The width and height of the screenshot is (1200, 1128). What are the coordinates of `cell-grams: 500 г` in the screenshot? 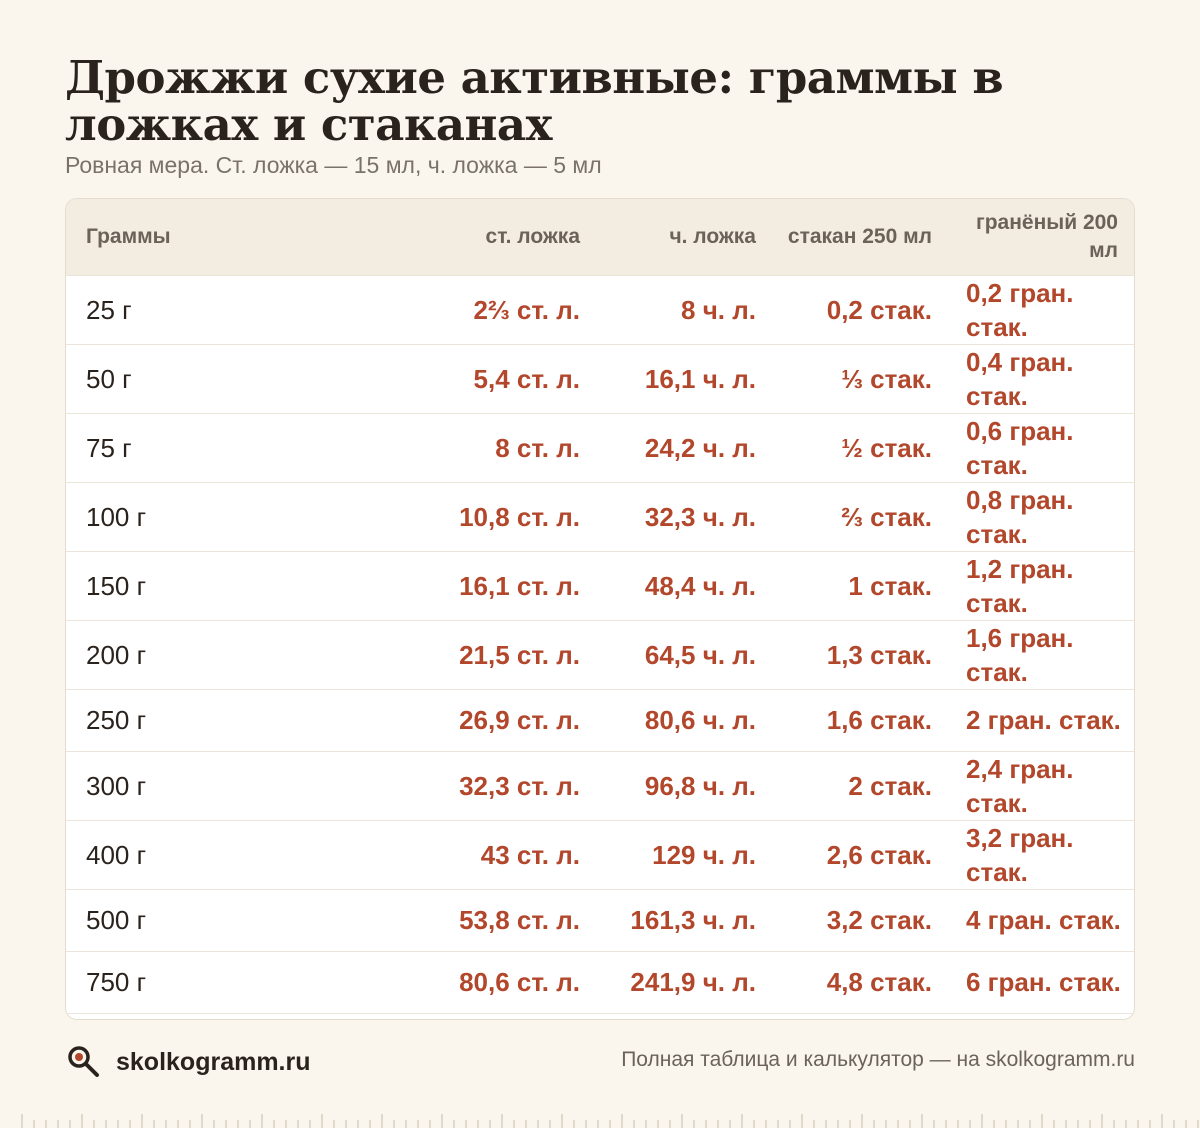 It's located at (116, 920).